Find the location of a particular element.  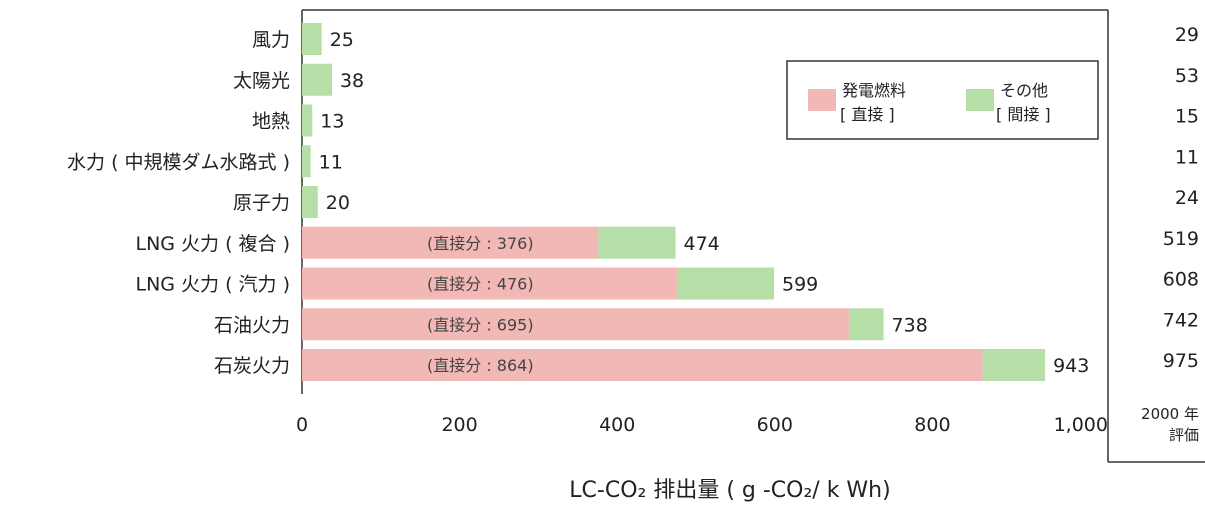

x-tick-label: 0 is located at coordinates (302, 425).